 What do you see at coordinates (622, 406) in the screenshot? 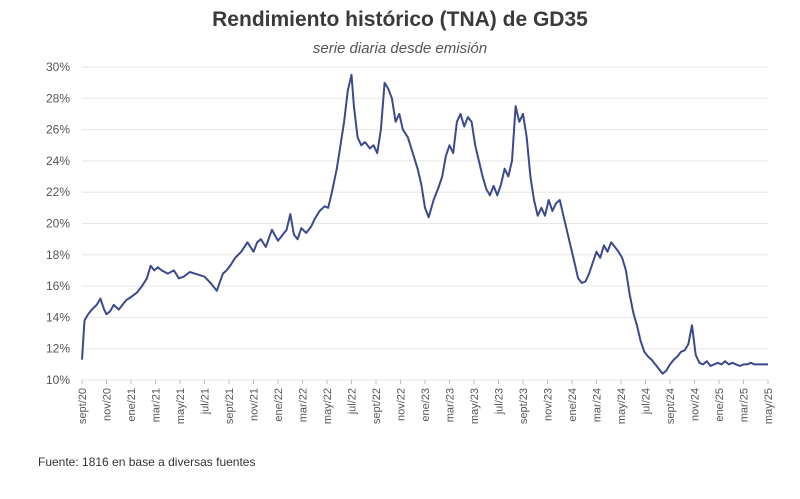
I see `x-tick-label: may/24` at bounding box center [622, 406].